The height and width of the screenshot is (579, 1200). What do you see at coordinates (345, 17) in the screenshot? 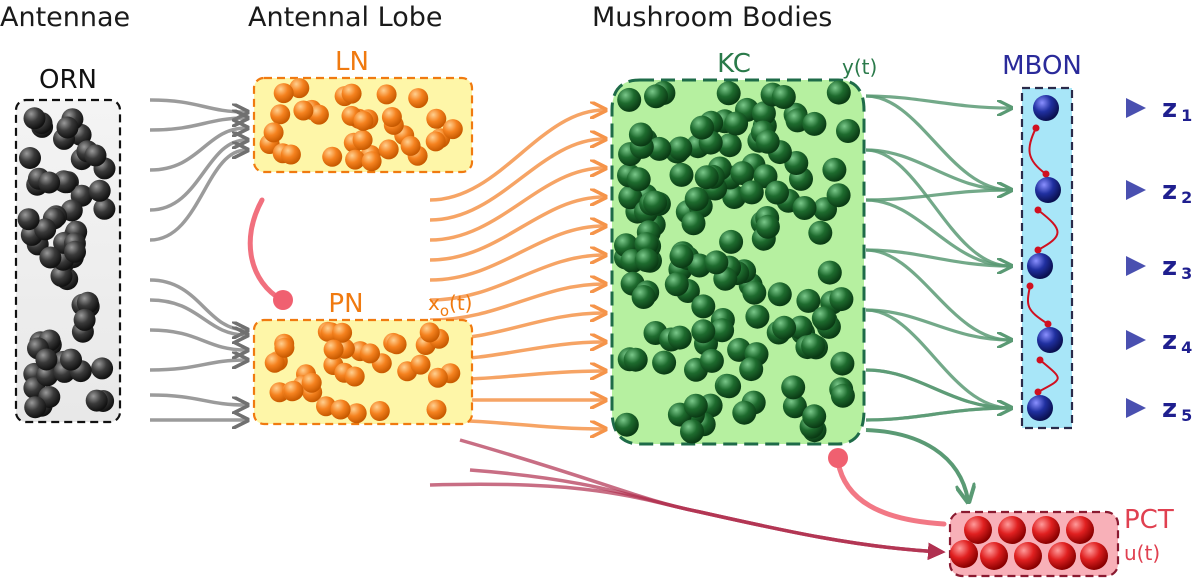
I see `section-title-antennal-lobe: Antennal Lobe` at bounding box center [345, 17].